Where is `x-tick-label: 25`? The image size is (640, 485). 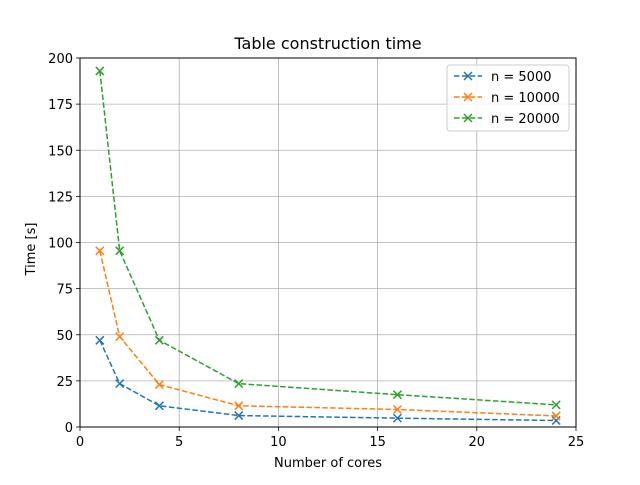 x-tick-label: 25 is located at coordinates (576, 442).